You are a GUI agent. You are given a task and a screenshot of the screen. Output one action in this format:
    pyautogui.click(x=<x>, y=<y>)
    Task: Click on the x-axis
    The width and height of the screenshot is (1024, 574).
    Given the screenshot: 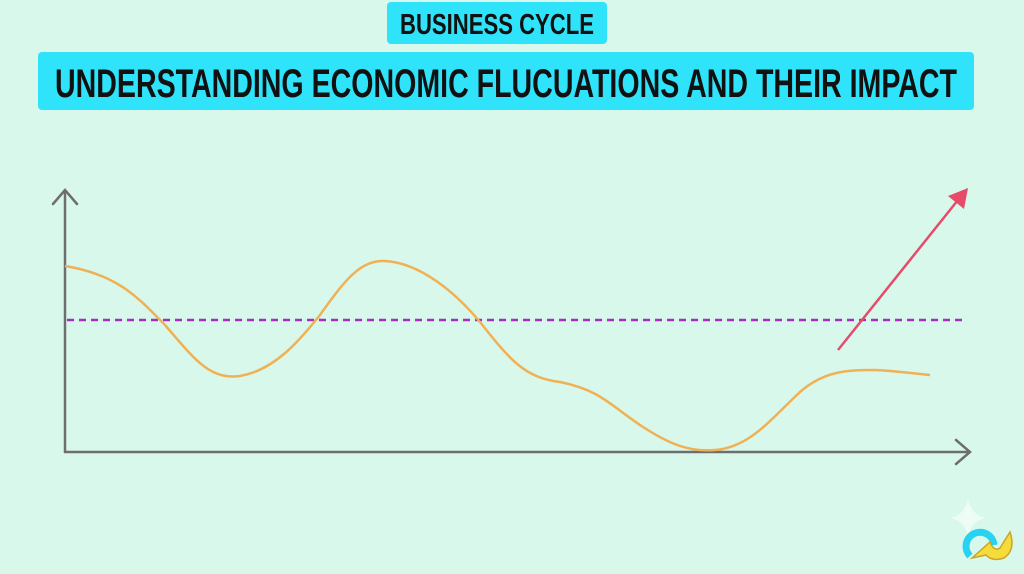 What is the action you would take?
    pyautogui.click(x=517, y=452)
    